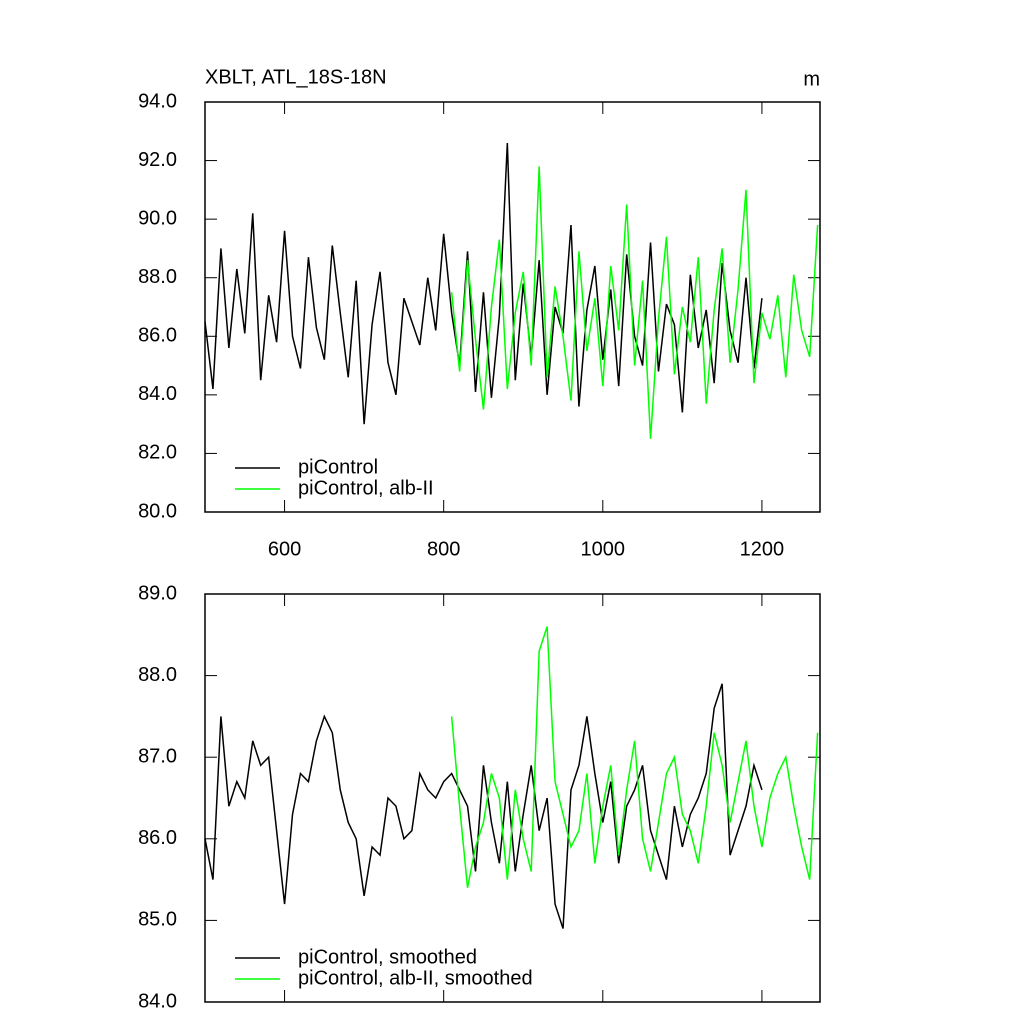 The image size is (1024, 1029). What do you see at coordinates (811, 79) in the screenshot?
I see `units-label: m` at bounding box center [811, 79].